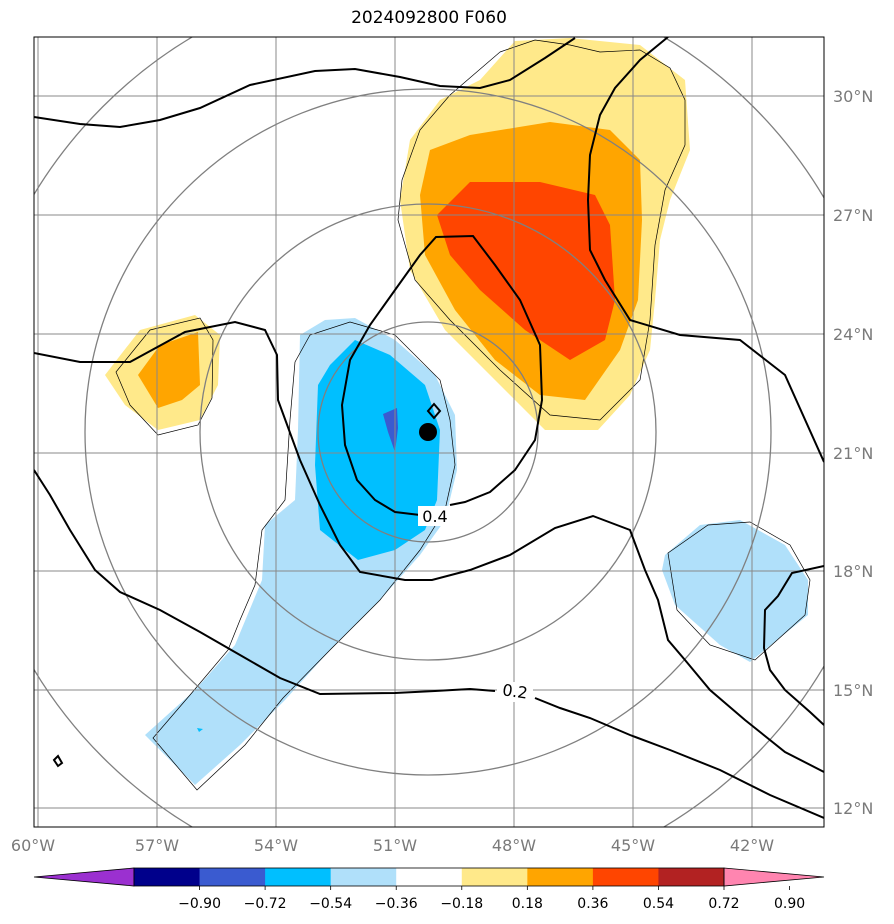 The image size is (894, 924). I want to click on colorbar-tick-label: −0.54, so click(330, 904).